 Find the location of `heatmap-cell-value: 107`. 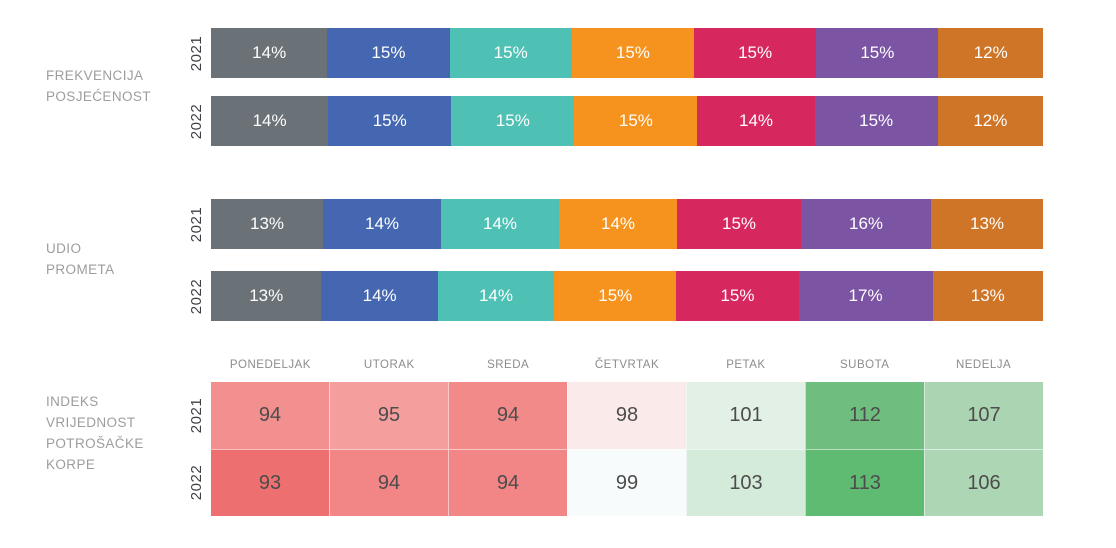

heatmap-cell-value: 107 is located at coordinates (984, 415).